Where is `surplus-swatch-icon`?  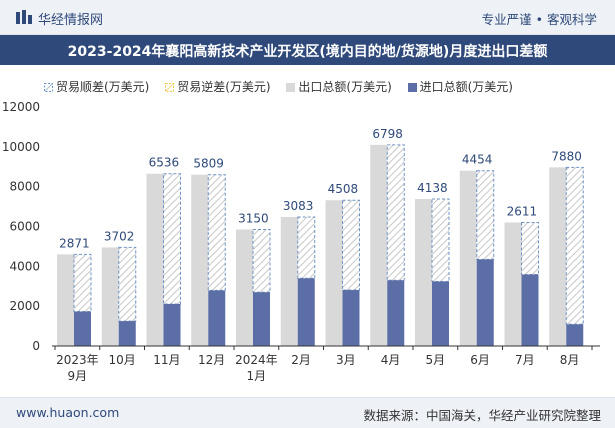 surplus-swatch-icon is located at coordinates (48, 87).